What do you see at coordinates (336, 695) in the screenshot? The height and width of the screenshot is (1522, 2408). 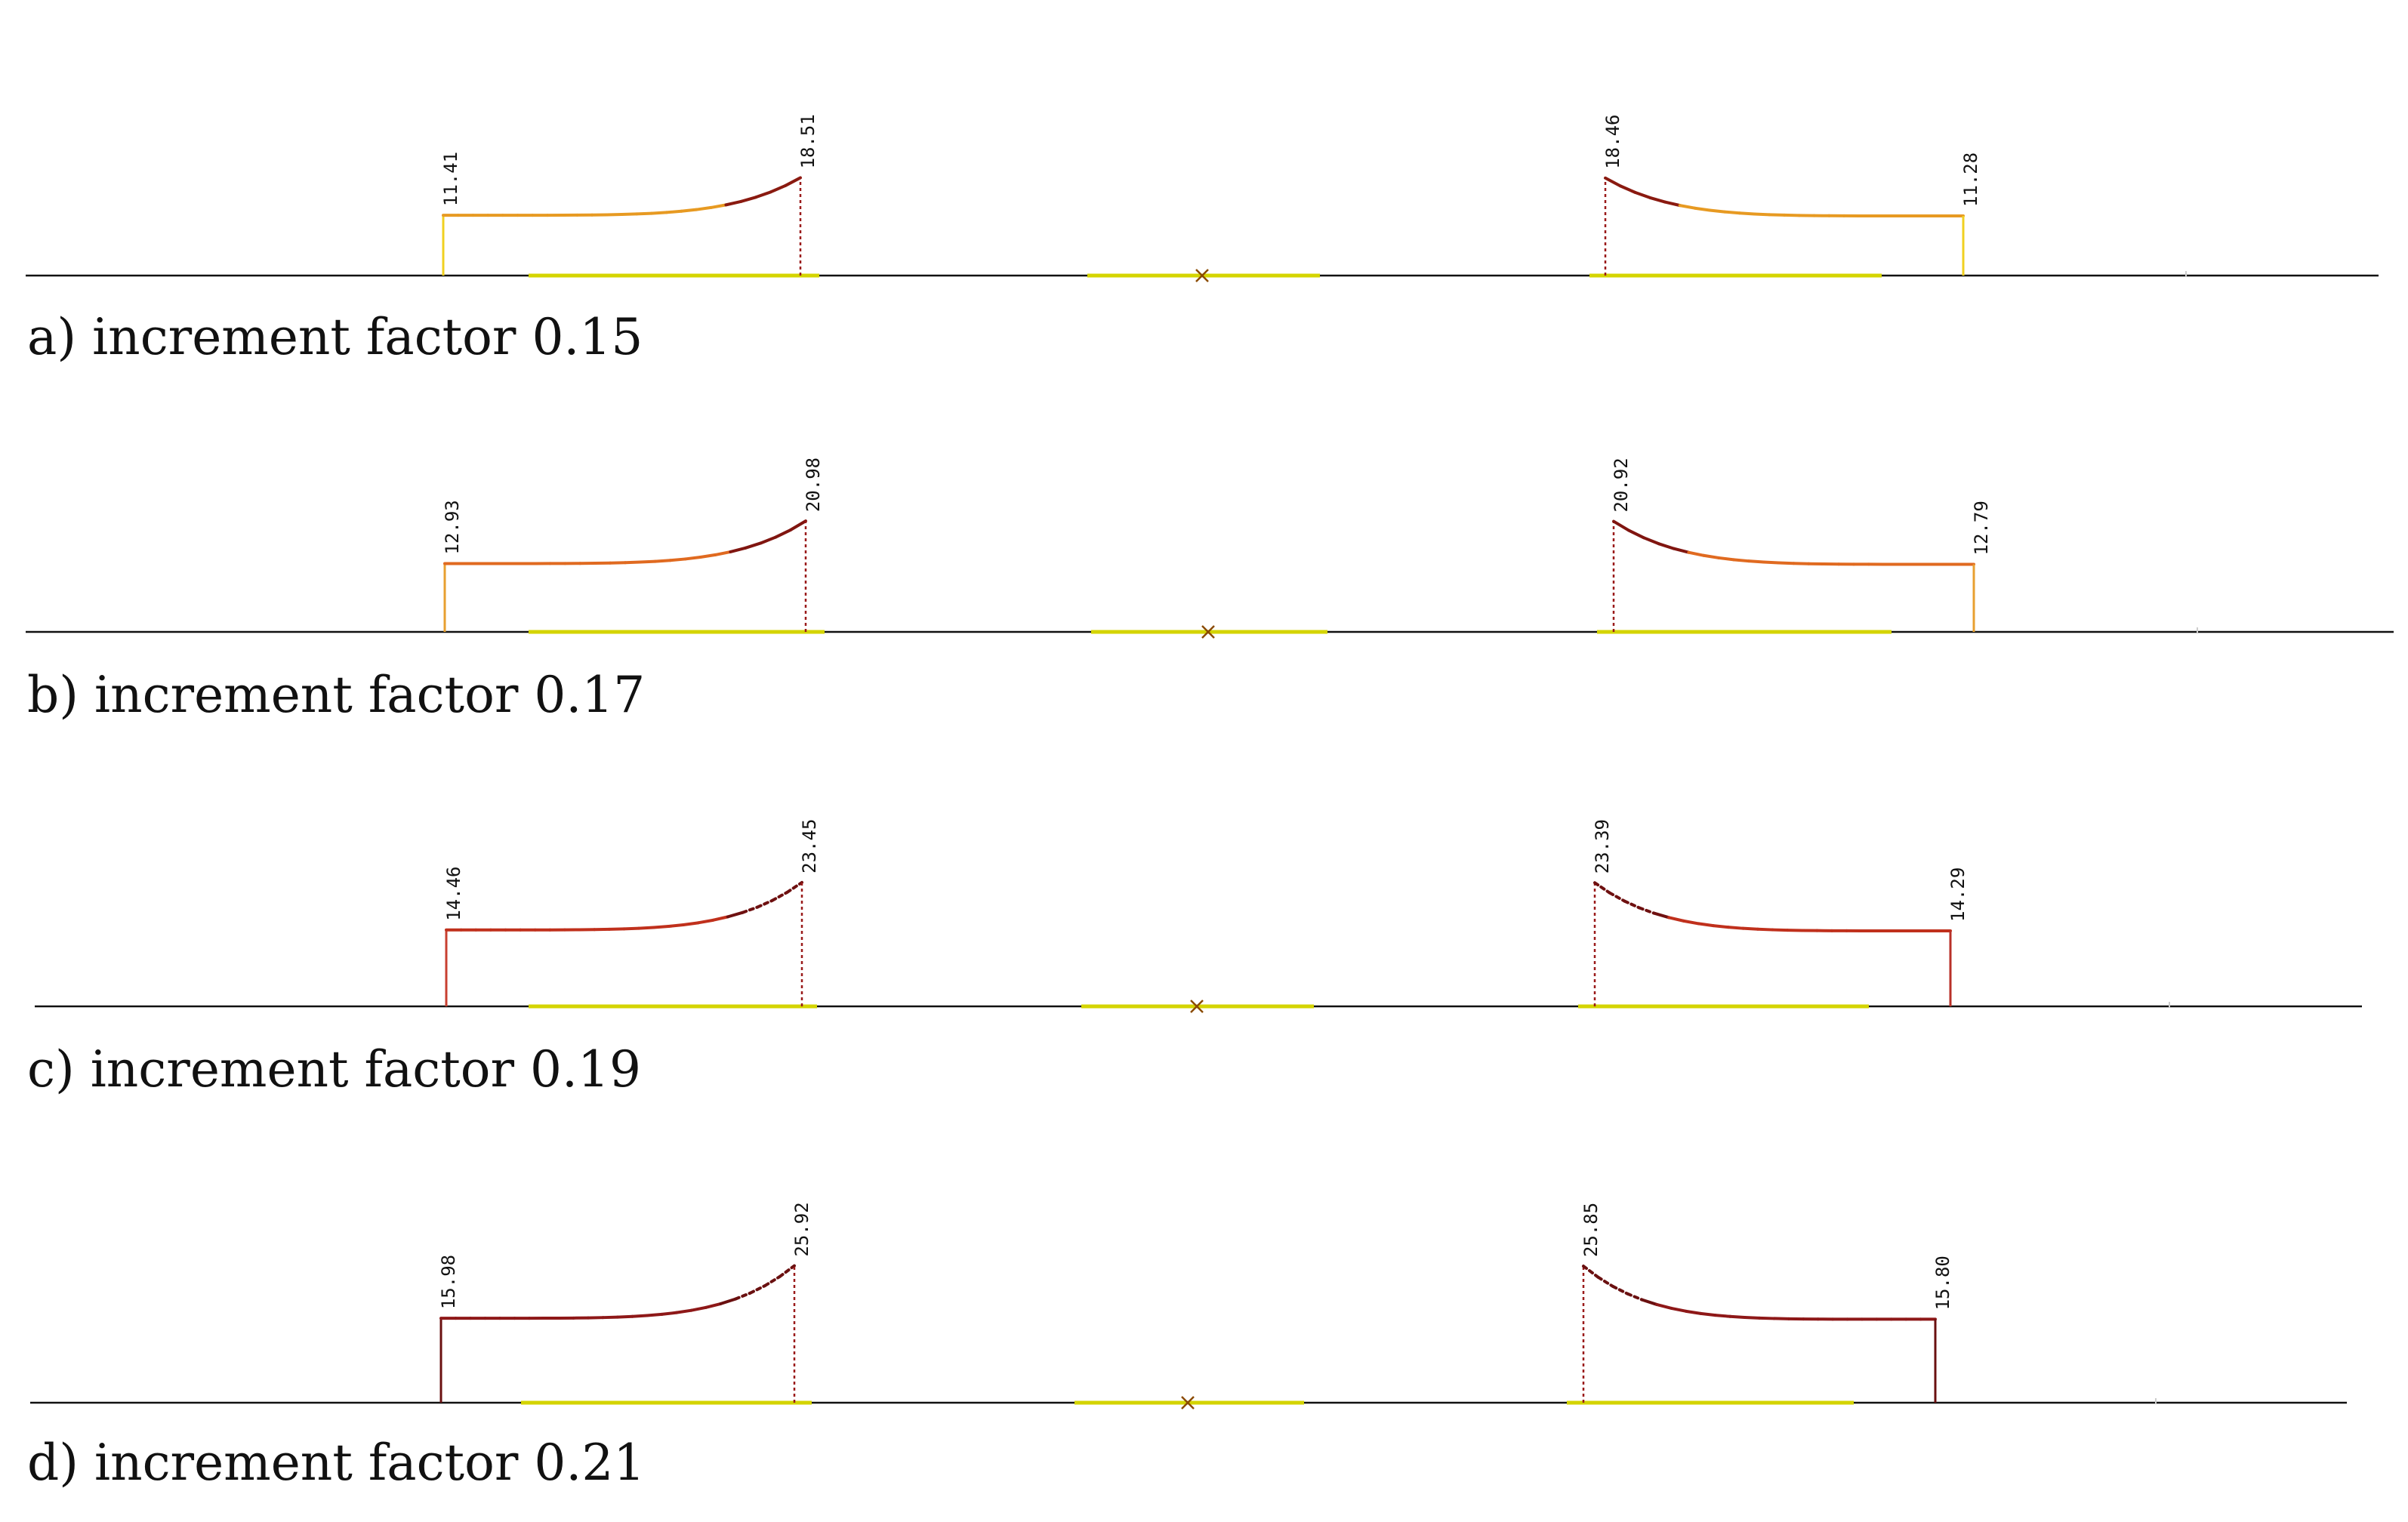 I see `panel-caption-b: b) increment factor 0.17` at bounding box center [336, 695].